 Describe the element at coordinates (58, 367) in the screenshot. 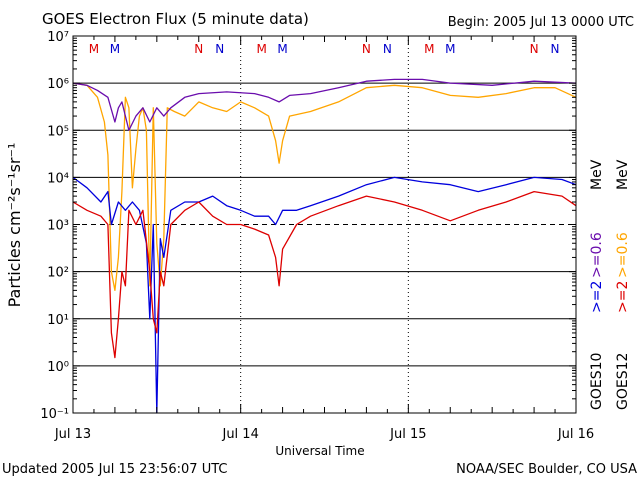

I see `y-tick-label: 10⁰` at that location.